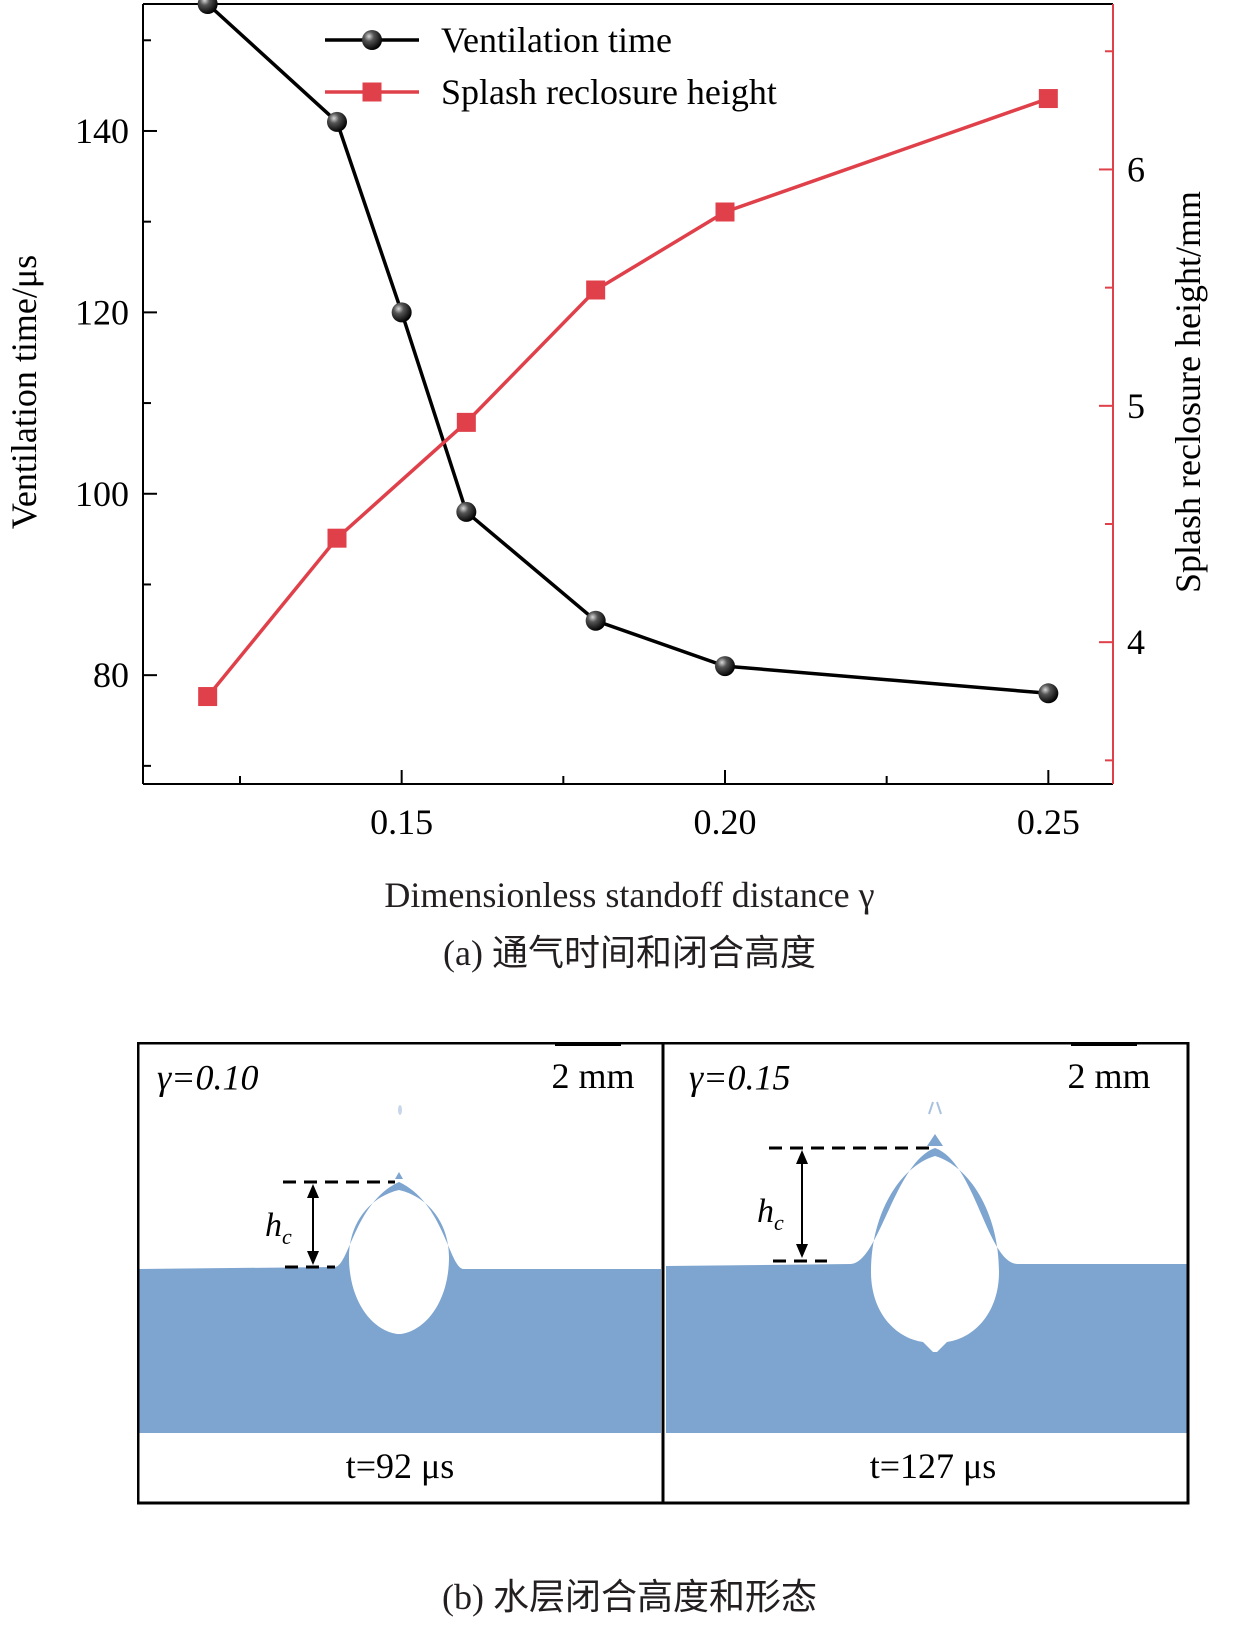 The width and height of the screenshot is (1259, 1632). I want to click on scale-label-left: 2 mm, so click(592, 1076).